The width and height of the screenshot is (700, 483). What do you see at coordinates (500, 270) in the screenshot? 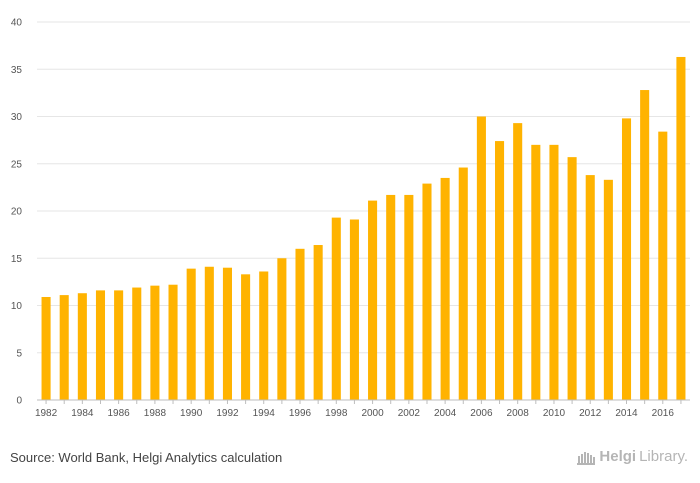
I see `bar-2007` at bounding box center [500, 270].